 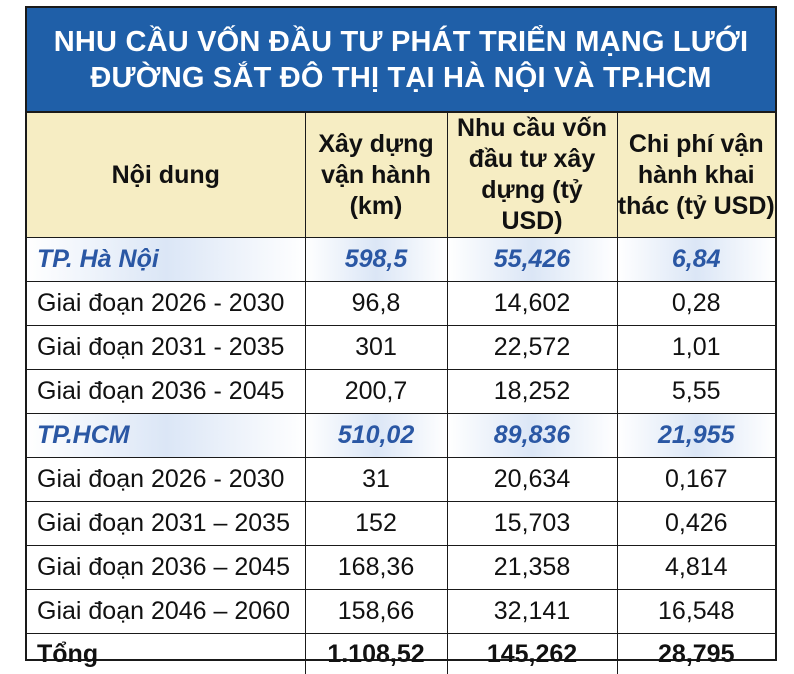 What do you see at coordinates (166, 568) in the screenshot?
I see `row-label: Giai đoạn 2036 – 2045` at bounding box center [166, 568].